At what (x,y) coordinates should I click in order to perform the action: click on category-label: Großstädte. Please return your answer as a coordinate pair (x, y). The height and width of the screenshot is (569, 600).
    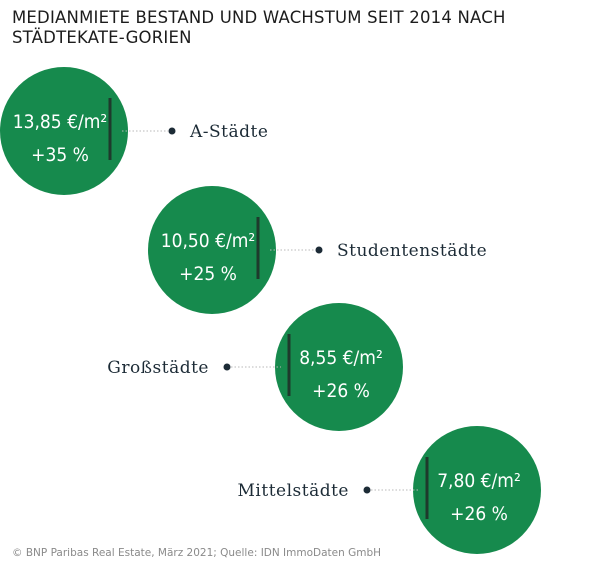
    Looking at the image, I should click on (158, 368).